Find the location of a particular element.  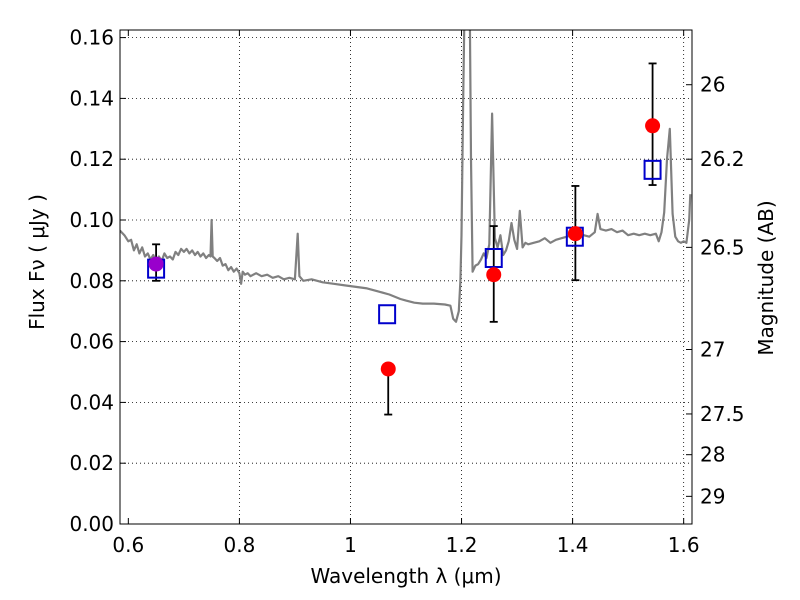

y-tick-label: 0.06 is located at coordinates (91, 342).